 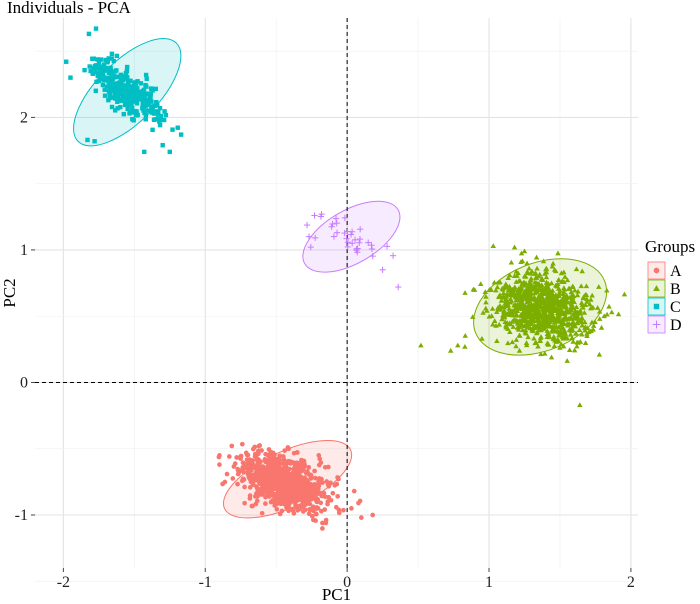 I want to click on y-tick-label: -1, so click(x=21, y=515).